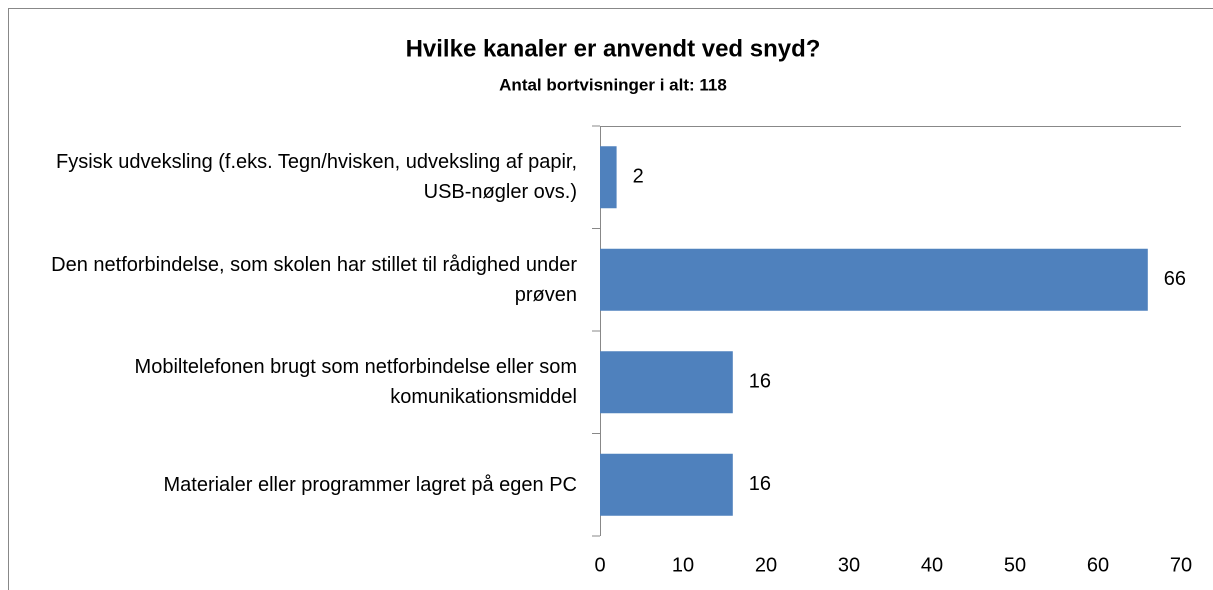 This screenshot has width=1213, height=590. I want to click on x-tick-label: 70, so click(1181, 565).